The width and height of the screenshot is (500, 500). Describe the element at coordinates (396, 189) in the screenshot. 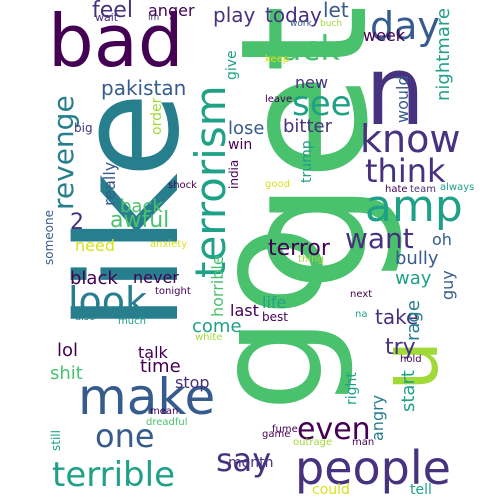

I see `word-hate: hate` at that location.